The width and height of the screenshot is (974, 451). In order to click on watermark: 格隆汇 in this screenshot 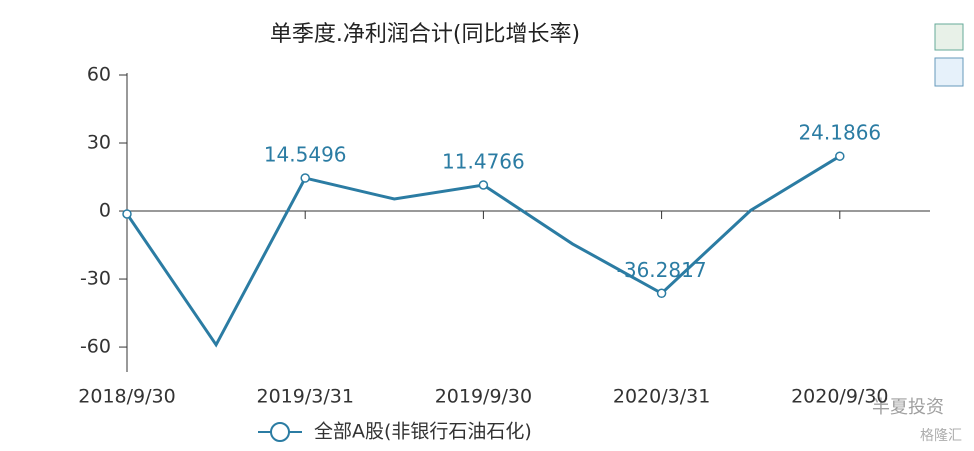, I will do `click(941, 436)`.